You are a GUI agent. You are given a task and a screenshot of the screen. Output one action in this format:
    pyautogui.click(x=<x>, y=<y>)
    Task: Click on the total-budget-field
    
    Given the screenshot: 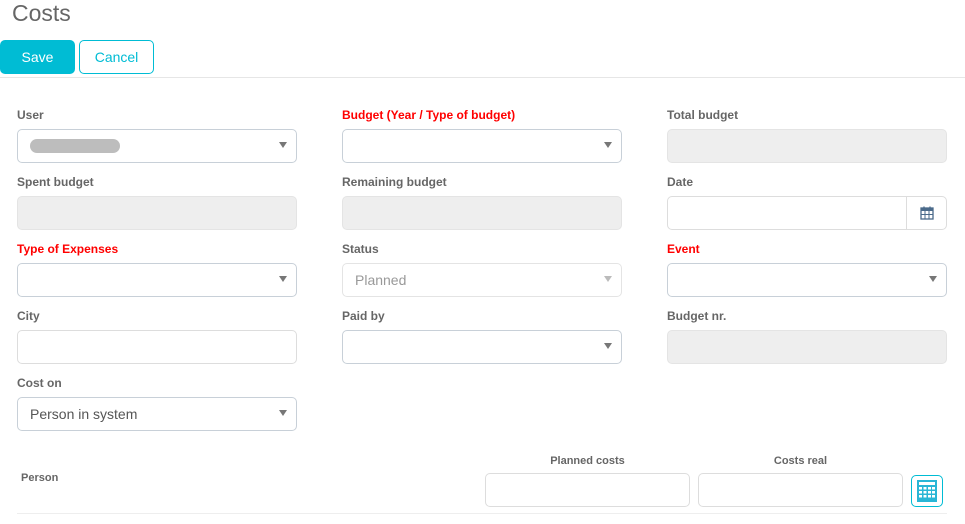 What is the action you would take?
    pyautogui.click(x=807, y=146)
    